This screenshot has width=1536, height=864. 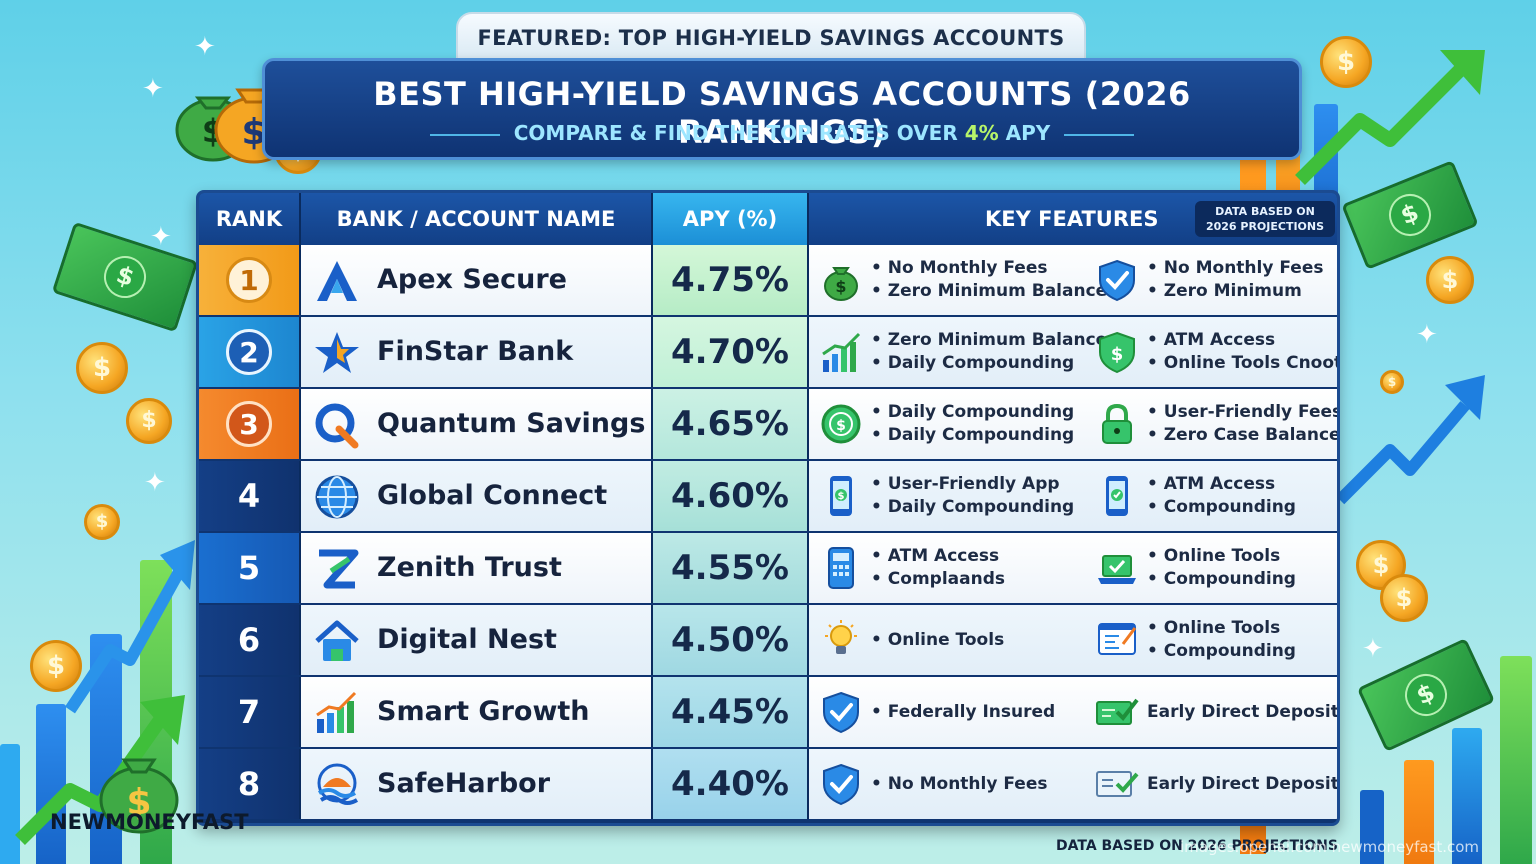 I want to click on data-note-line: DATA BASED ON, so click(x=1265, y=211).